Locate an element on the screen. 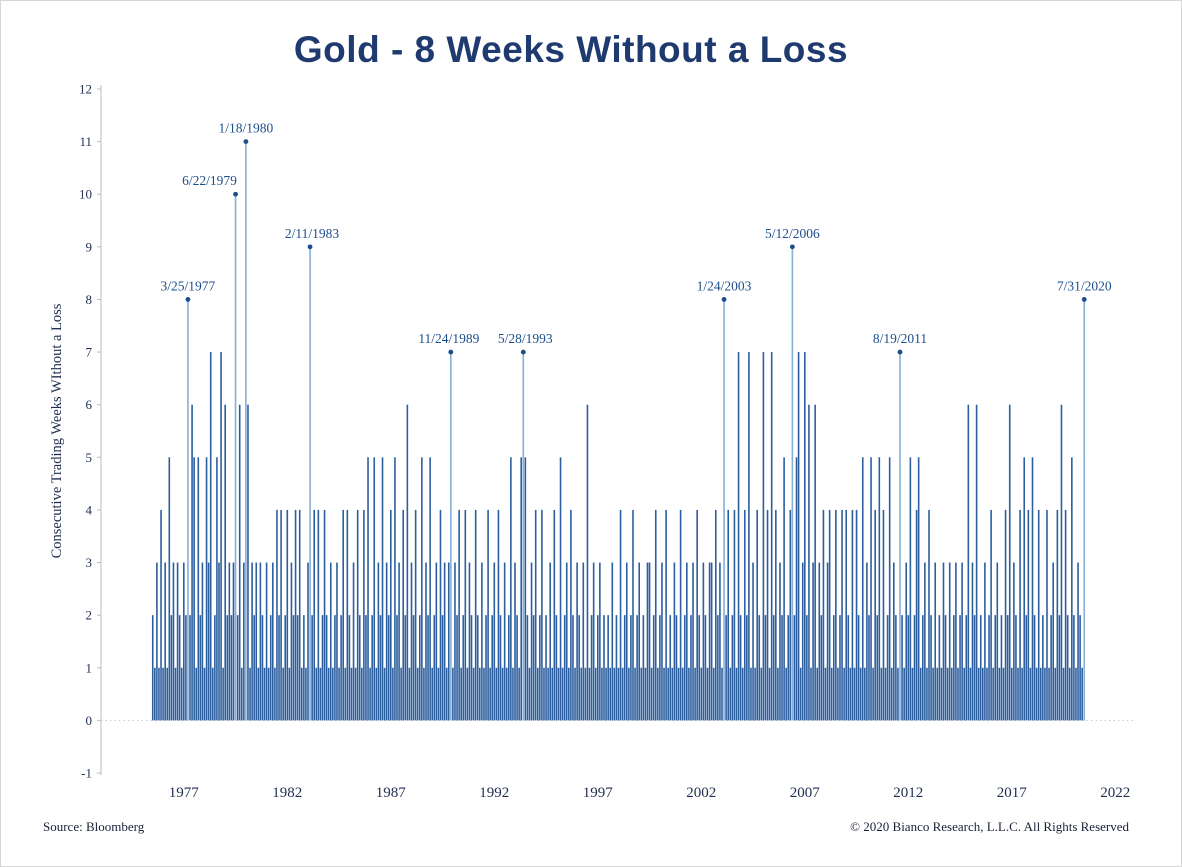 The image size is (1182, 867). y-tick-label: 3 is located at coordinates (89, 562).